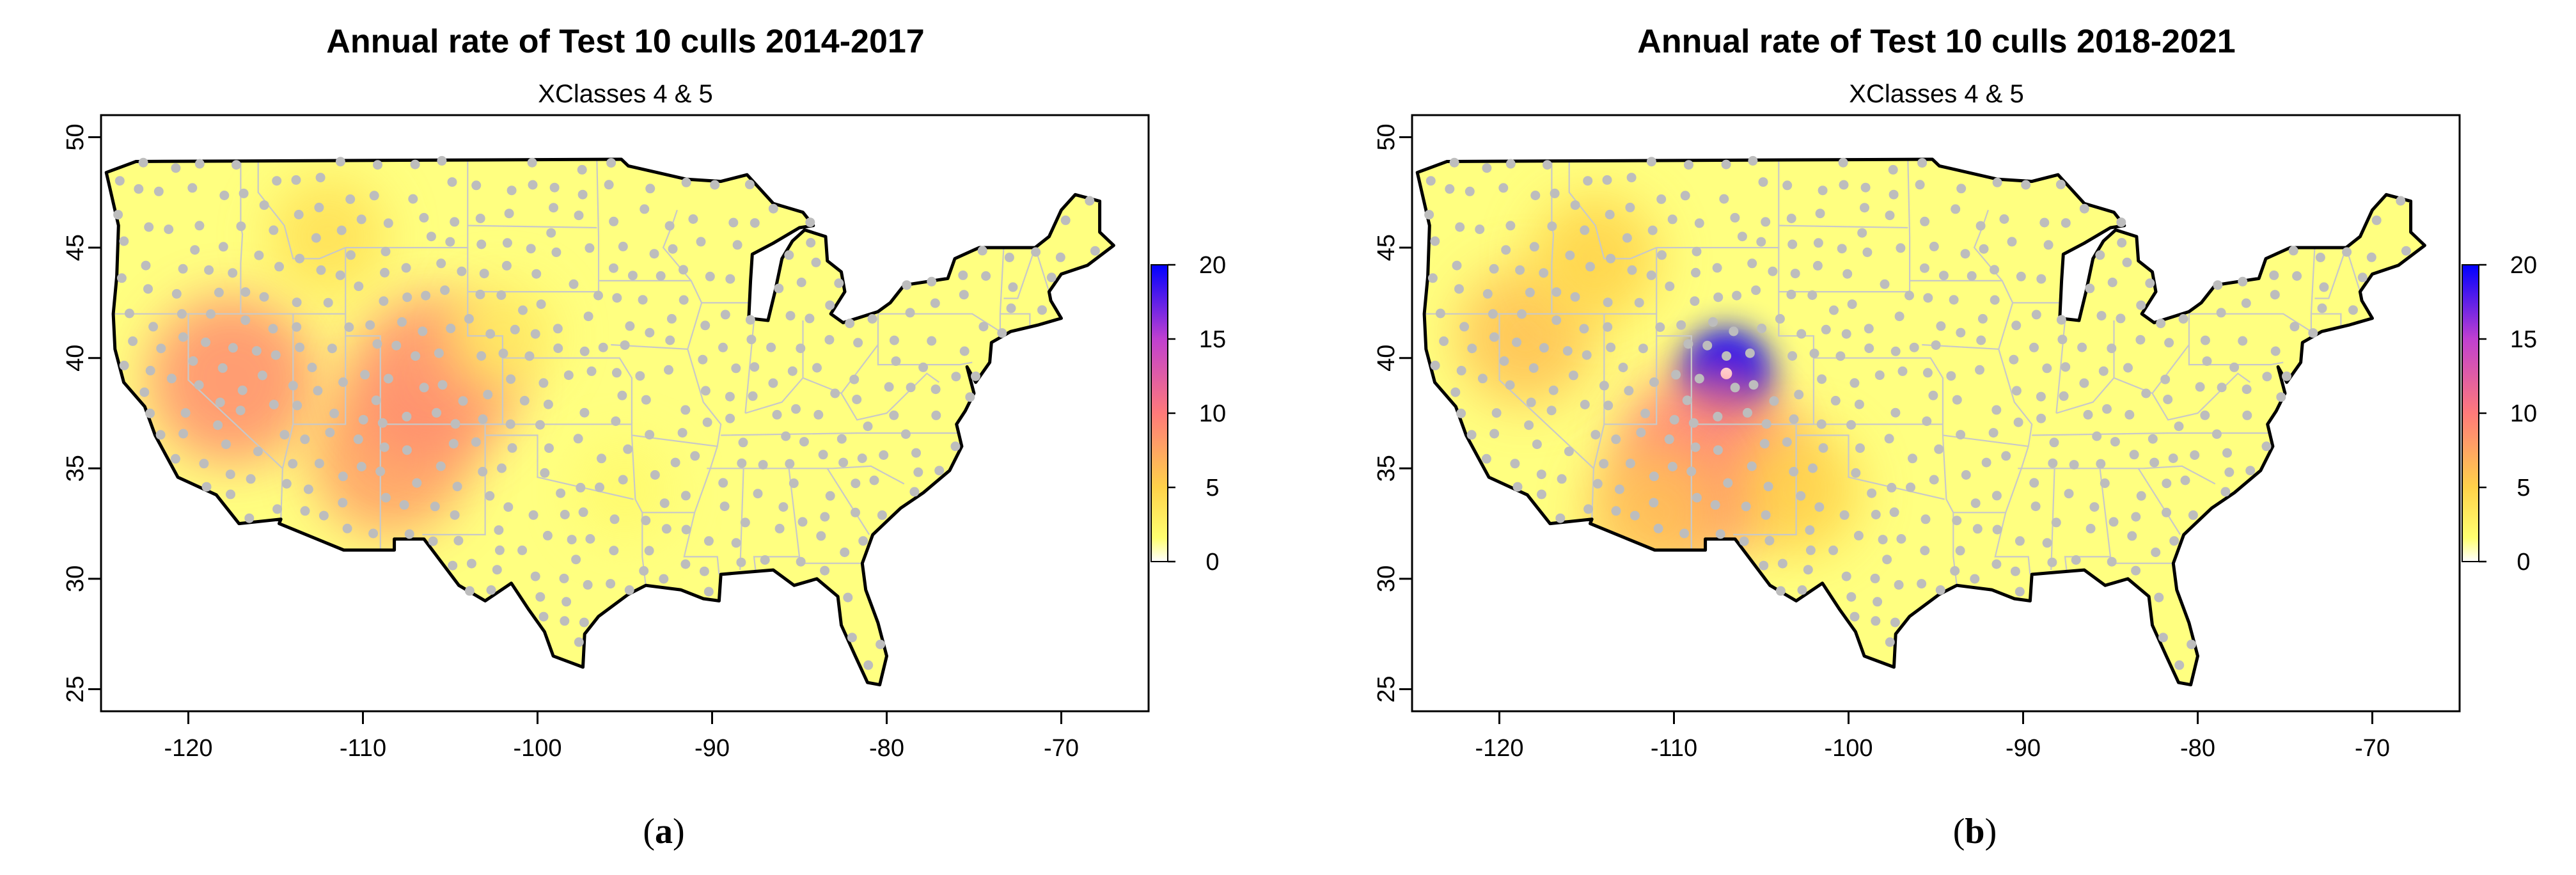 The height and width of the screenshot is (875, 2576). I want to click on panel-b-label: (b), so click(1975, 831).